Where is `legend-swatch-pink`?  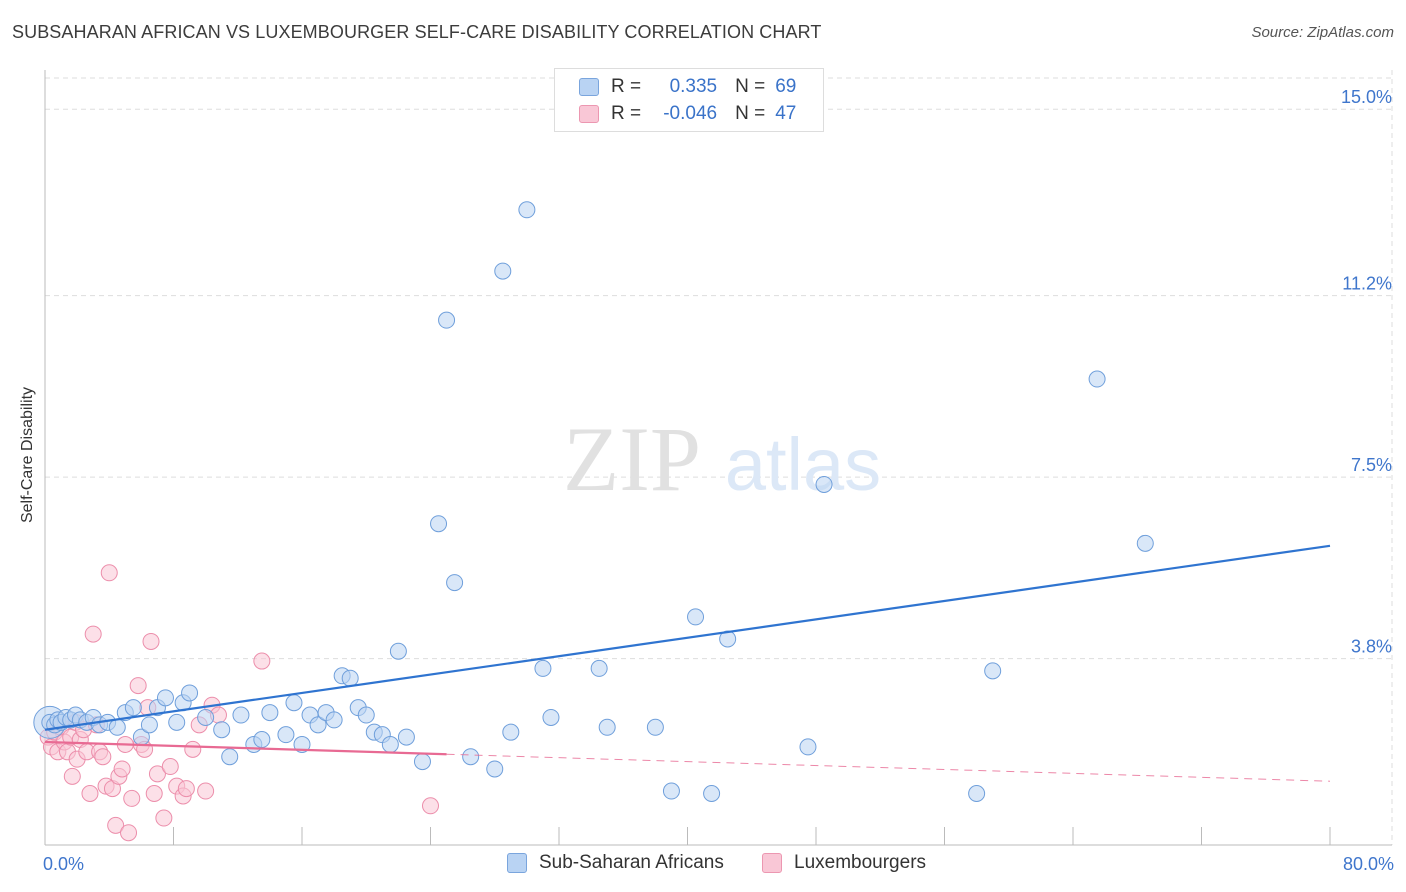 legend-swatch-pink is located at coordinates (589, 114).